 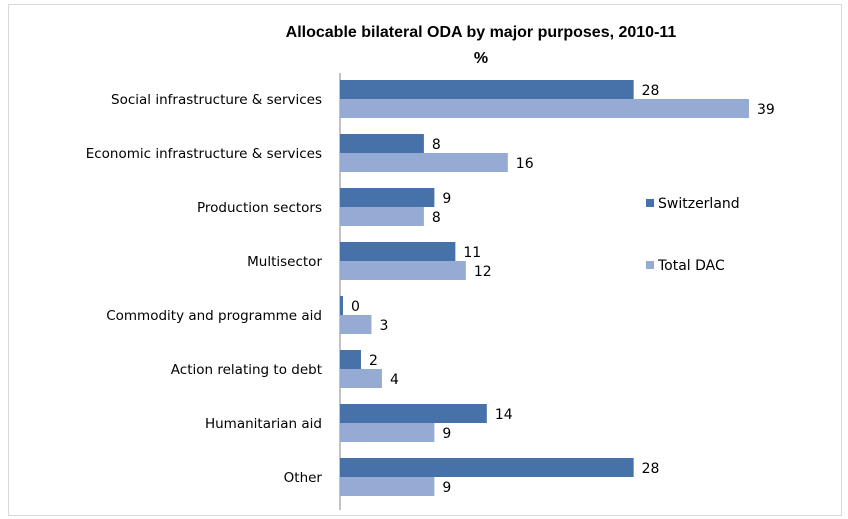 I want to click on data-label: 11, so click(x=472, y=253).